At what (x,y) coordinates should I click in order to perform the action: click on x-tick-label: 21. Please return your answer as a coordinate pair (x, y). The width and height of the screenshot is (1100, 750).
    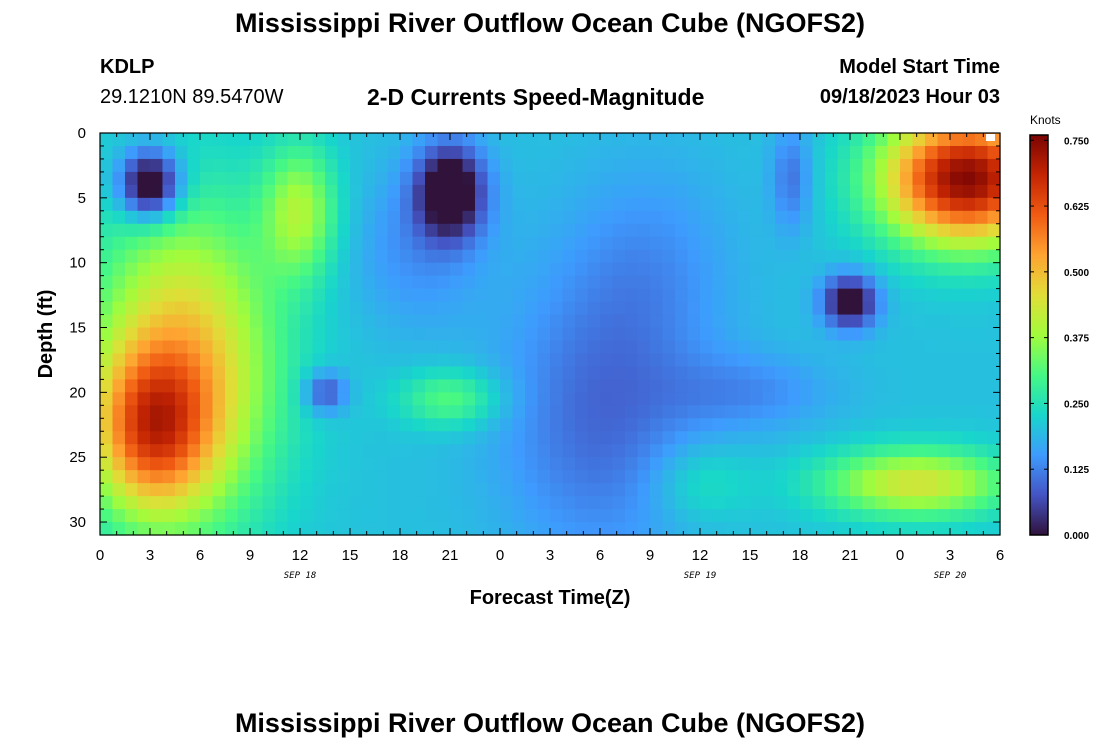
    Looking at the image, I should click on (450, 555).